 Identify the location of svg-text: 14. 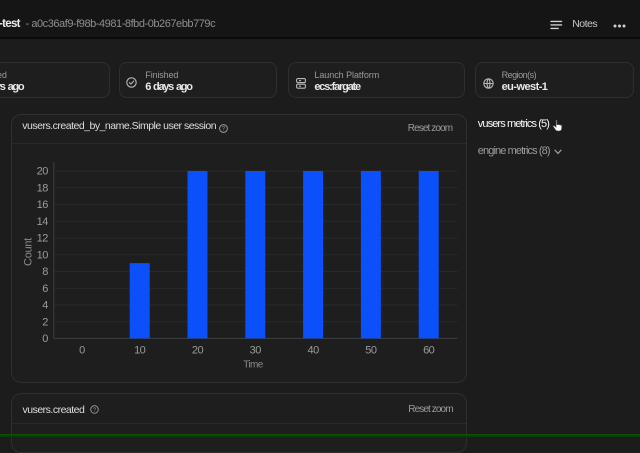
(43, 222).